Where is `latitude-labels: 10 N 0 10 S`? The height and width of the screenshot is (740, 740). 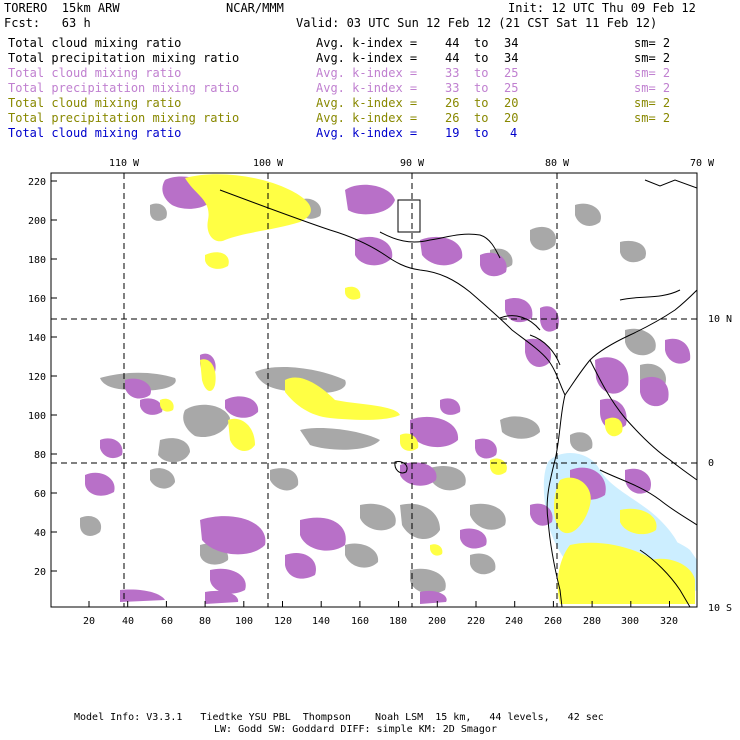 latitude-labels: 10 N 0 10 S is located at coordinates (720, 464).